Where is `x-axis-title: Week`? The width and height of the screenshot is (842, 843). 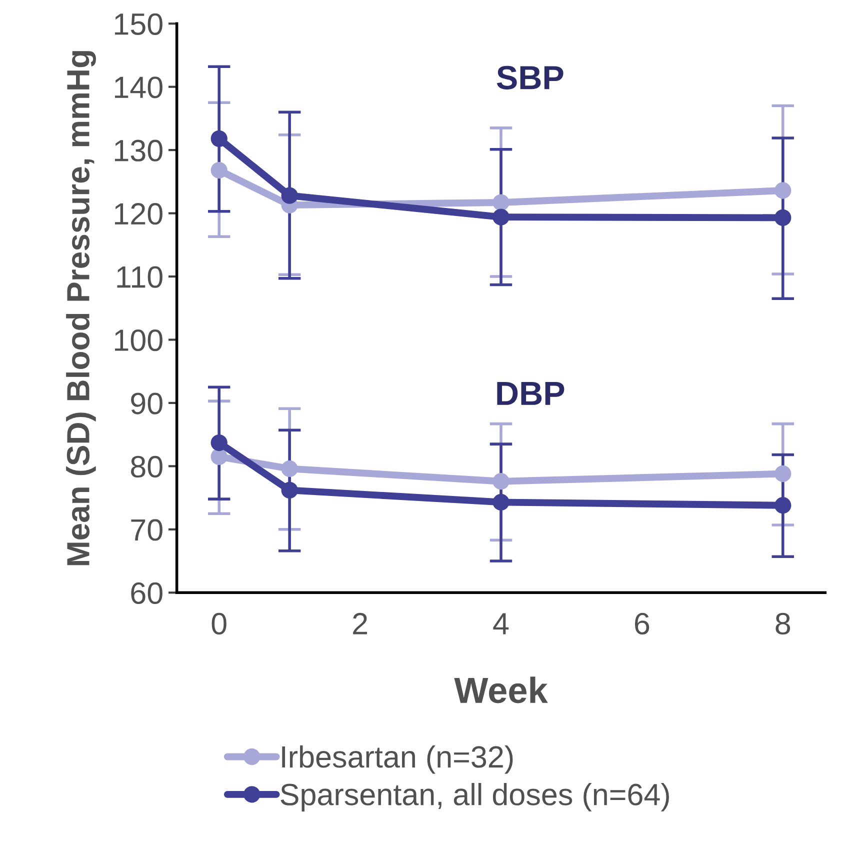
x-axis-title: Week is located at coordinates (501, 690).